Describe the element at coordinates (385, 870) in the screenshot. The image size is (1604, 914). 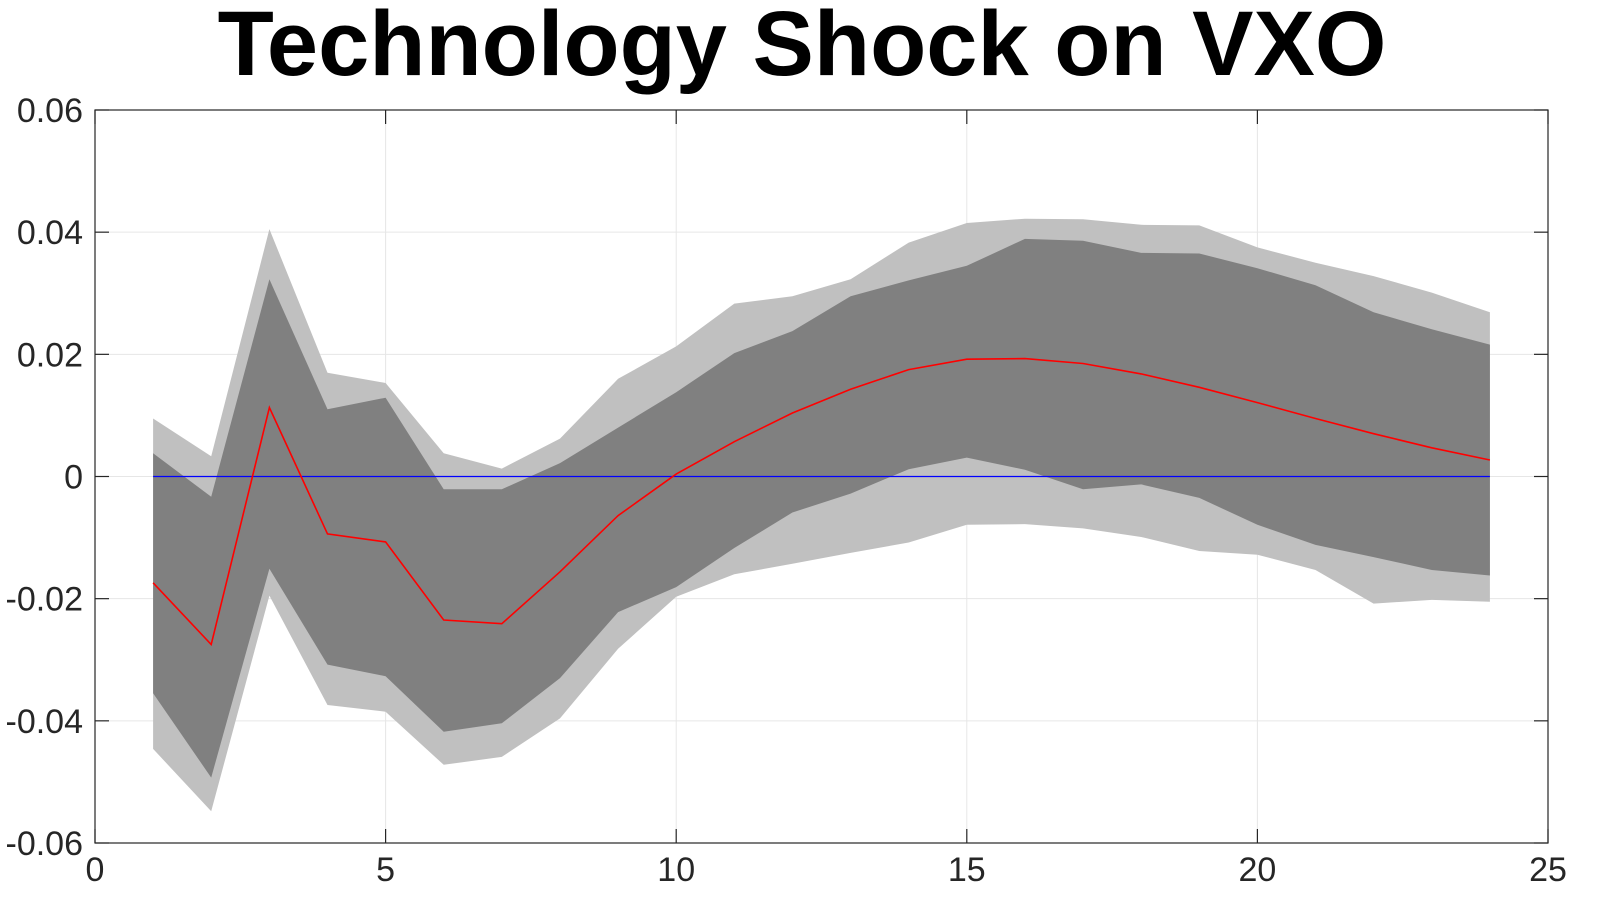
I see `x-tick-label: 5` at that location.